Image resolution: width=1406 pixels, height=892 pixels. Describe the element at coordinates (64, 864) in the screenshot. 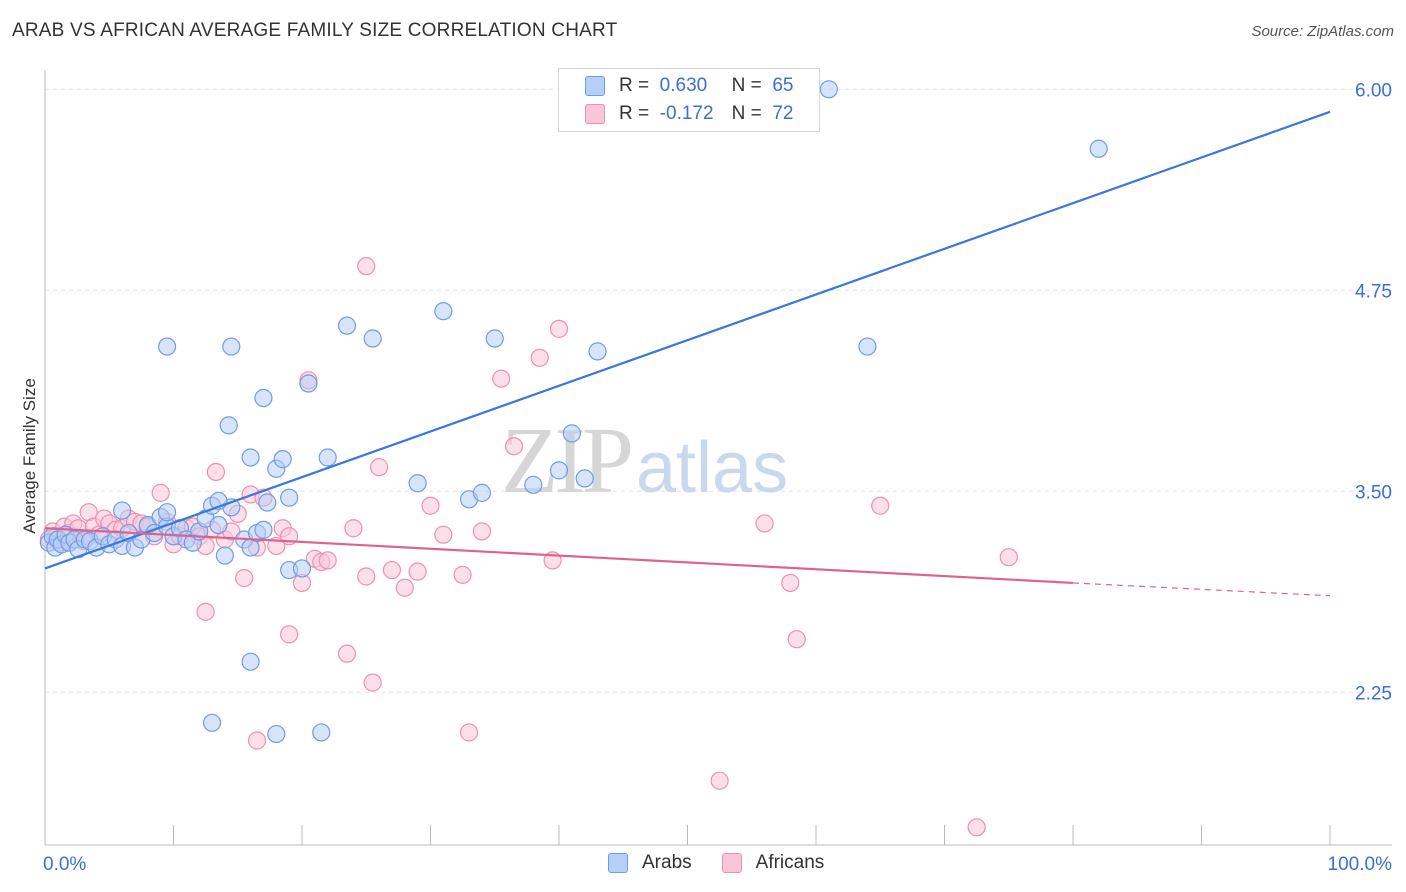

I see `x-tick-label: 0.0%` at that location.